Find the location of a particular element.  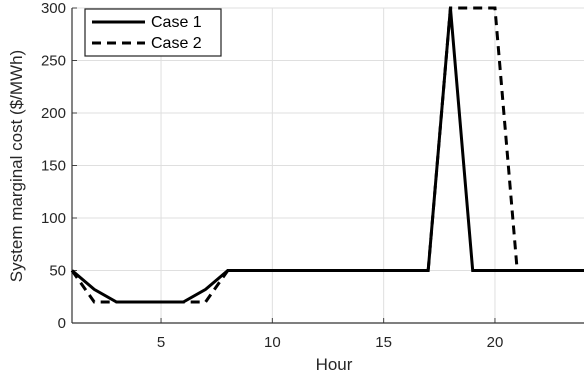

y-tick-label: 150 is located at coordinates (53, 166).